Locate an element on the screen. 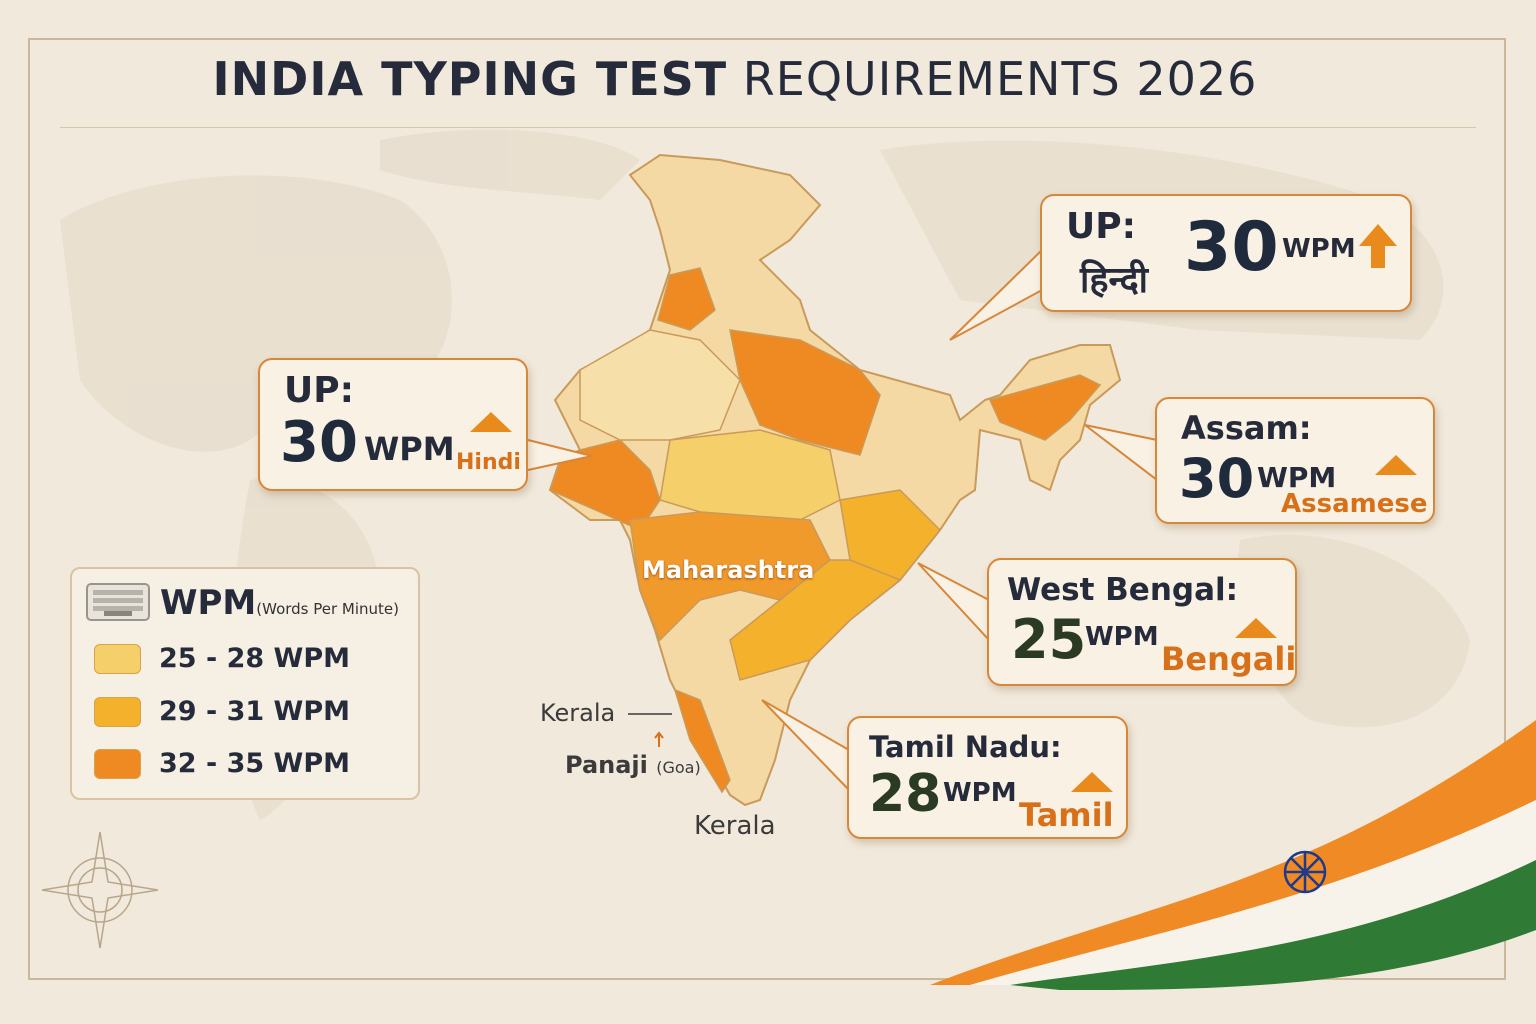 This screenshot has height=1024, width=1536. panaji-marker-icon is located at coordinates (659, 739).